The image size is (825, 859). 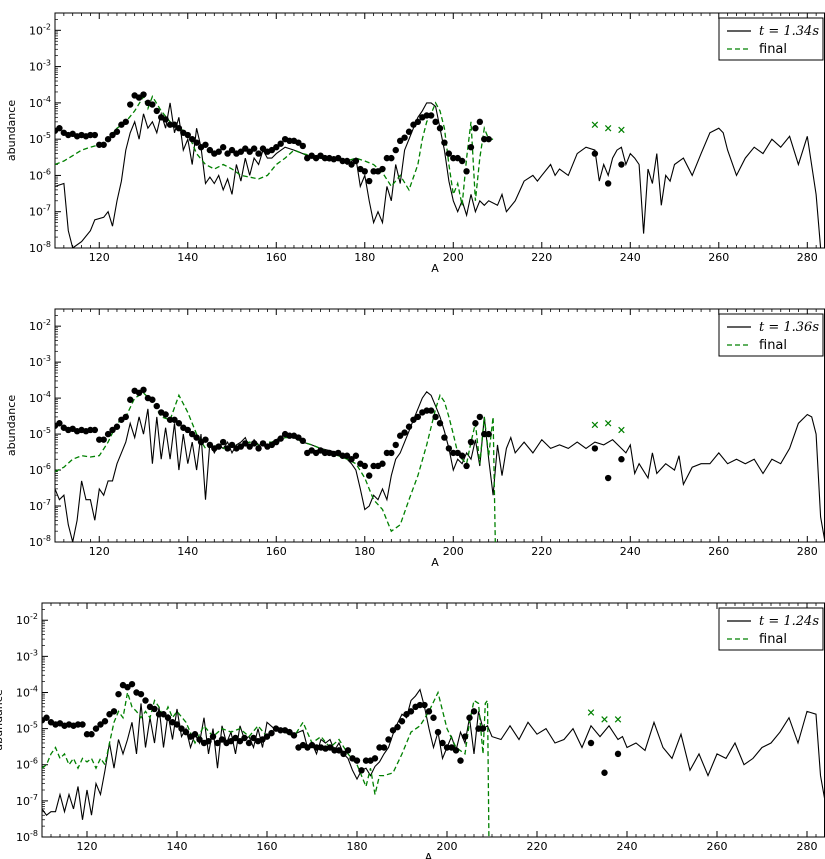 What do you see at coordinates (453, 257) in the screenshot?
I see `x-tick-label: 200` at bounding box center [453, 257].